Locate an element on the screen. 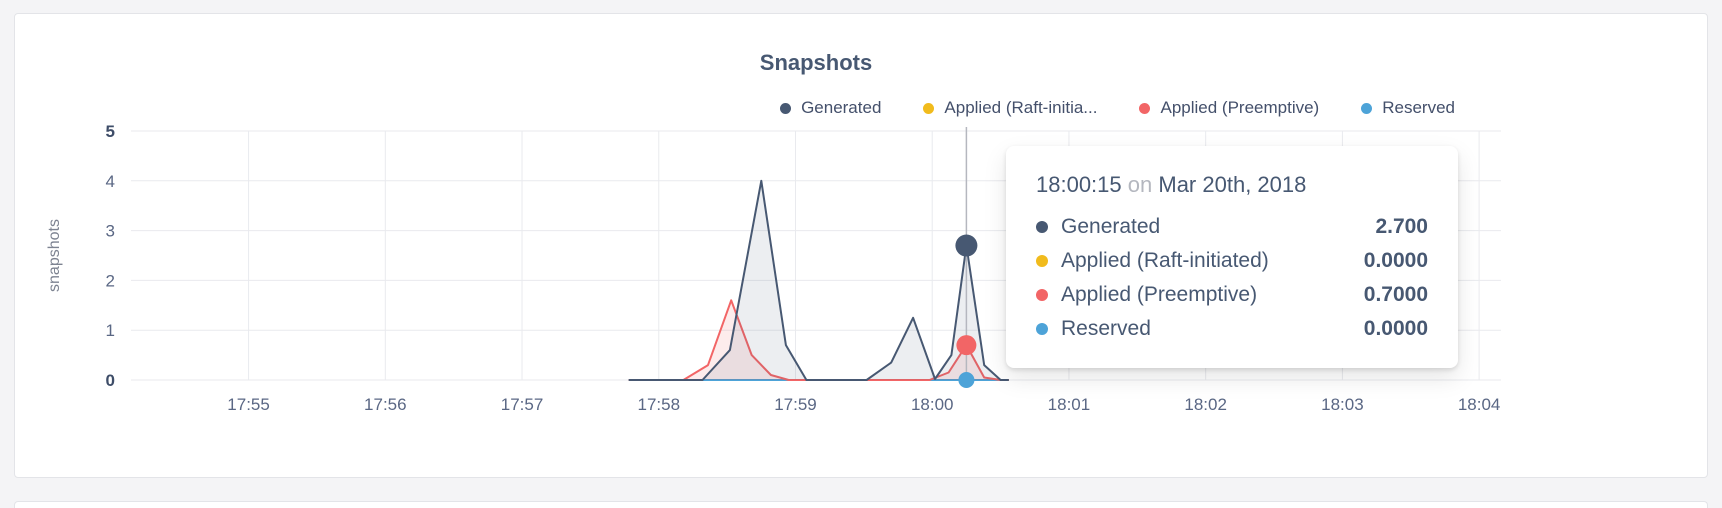  hover-dot-applied-preemptive is located at coordinates (966, 345).